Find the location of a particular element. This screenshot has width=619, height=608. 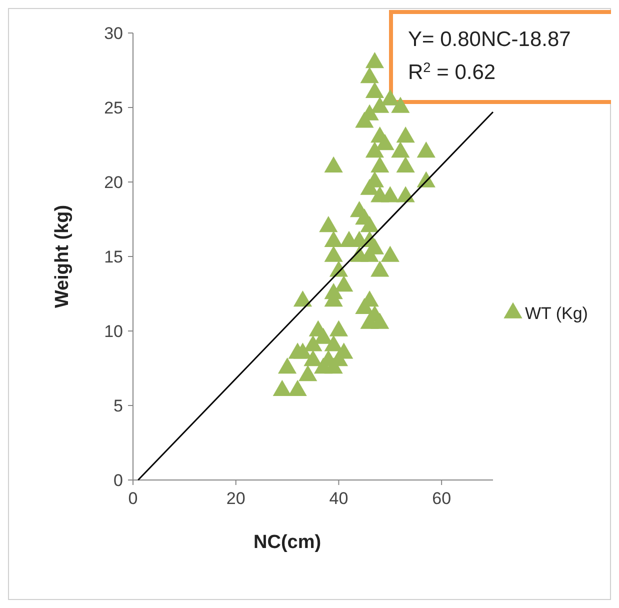

x-axis-title: NC(cm) is located at coordinates (288, 542).